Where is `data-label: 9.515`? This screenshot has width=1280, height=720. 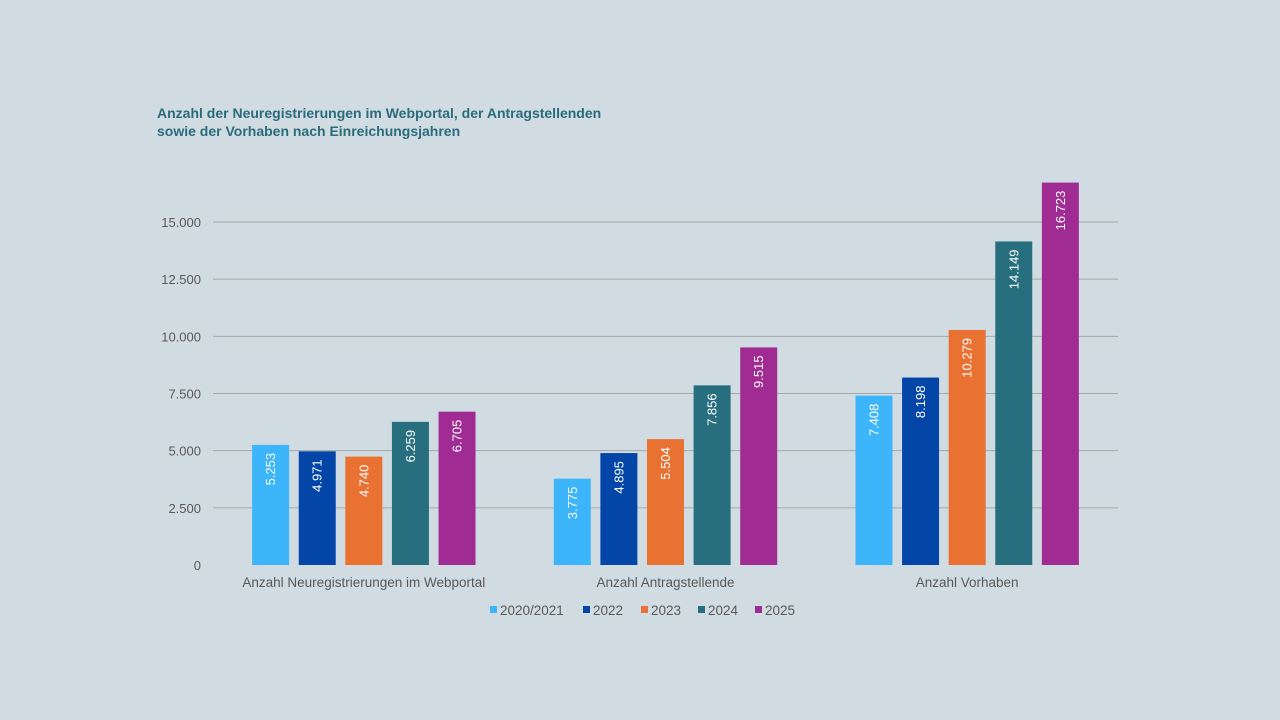
data-label: 9.515 is located at coordinates (758, 371).